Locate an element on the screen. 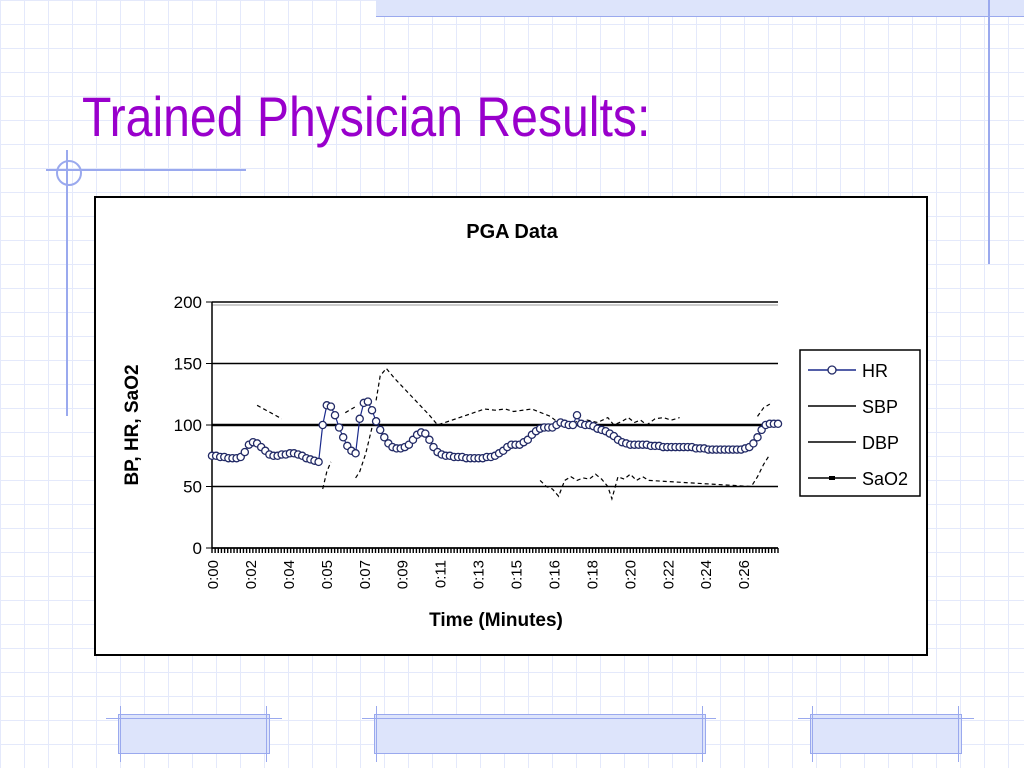 The height and width of the screenshot is (768, 1024). decor-vertical-line-left is located at coordinates (67, 283).